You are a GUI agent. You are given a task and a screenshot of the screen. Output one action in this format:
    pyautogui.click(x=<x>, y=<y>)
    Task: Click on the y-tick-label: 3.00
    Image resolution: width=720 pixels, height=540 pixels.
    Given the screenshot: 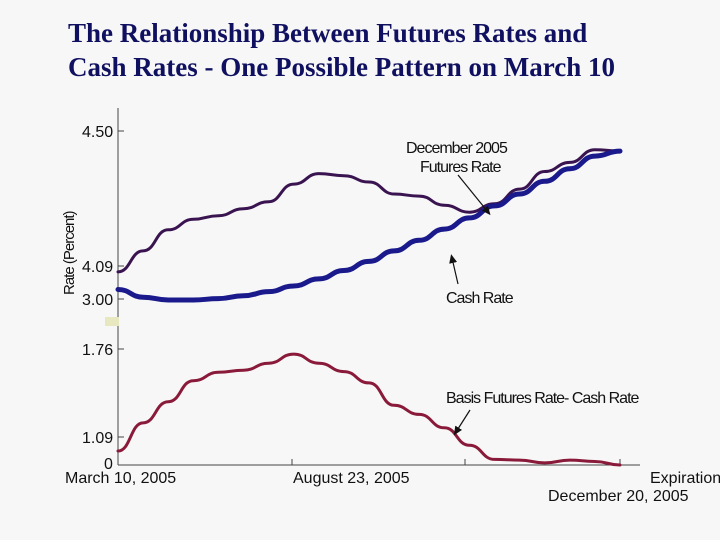 What is the action you would take?
    pyautogui.click(x=97, y=300)
    